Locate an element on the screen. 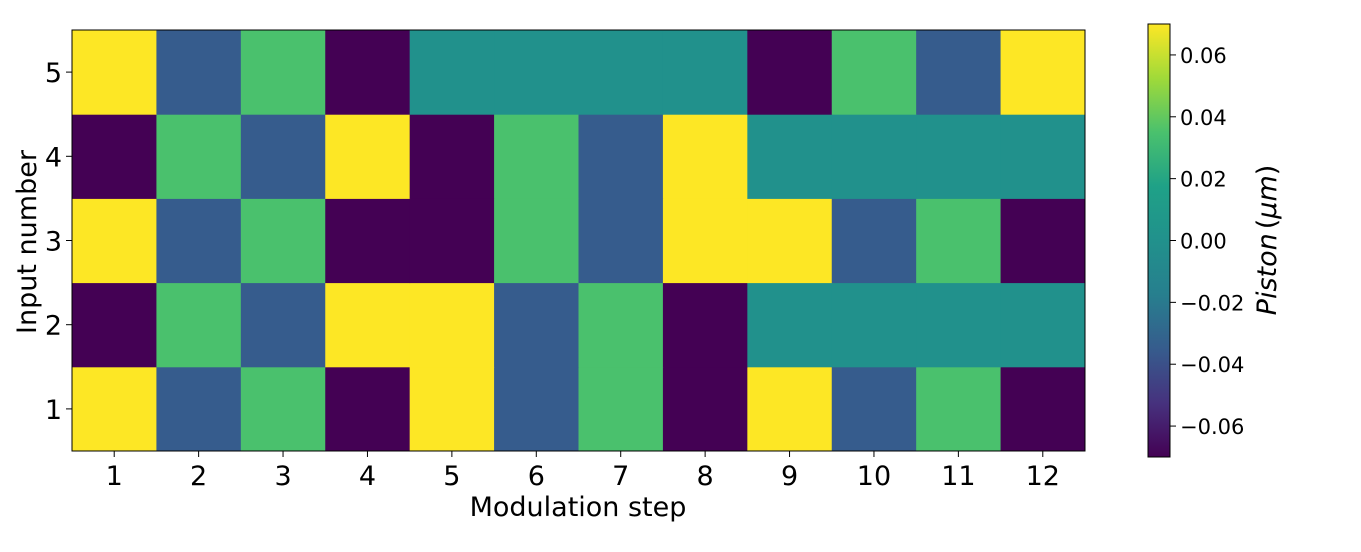 The width and height of the screenshot is (1361, 552). colorbar-label-unit: μm is located at coordinates (1267, 197).